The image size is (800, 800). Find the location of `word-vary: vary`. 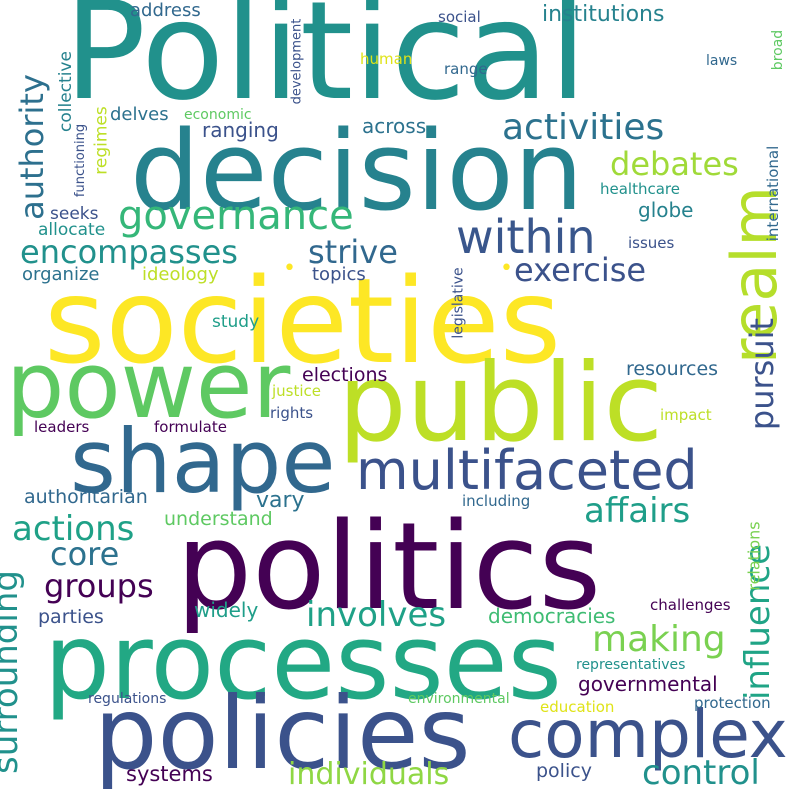

word-vary: vary is located at coordinates (280, 500).